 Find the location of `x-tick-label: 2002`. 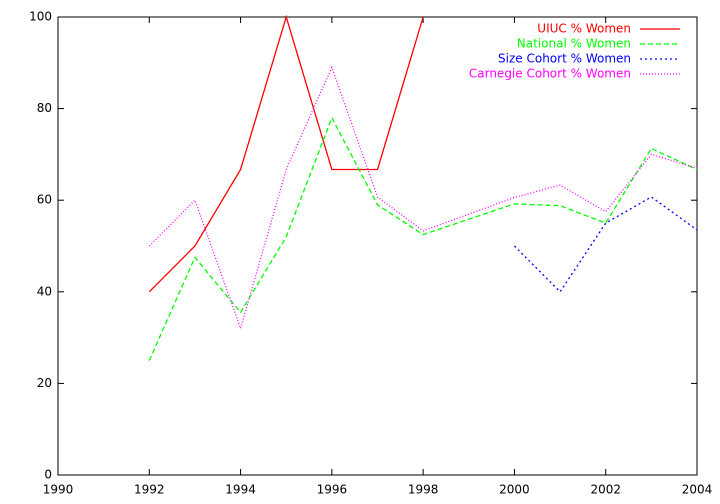

x-tick-label: 2002 is located at coordinates (605, 490).